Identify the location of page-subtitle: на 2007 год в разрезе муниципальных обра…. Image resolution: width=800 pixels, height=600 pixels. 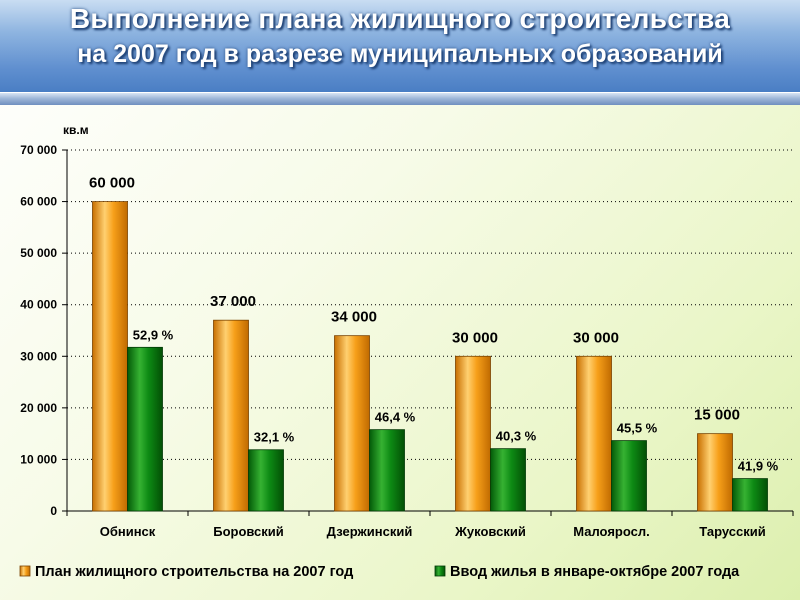
(400, 54).